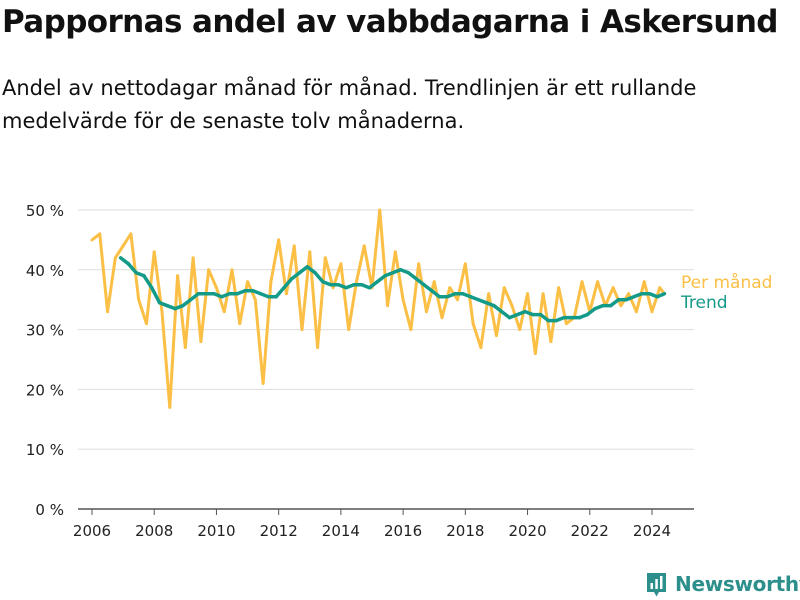 The width and height of the screenshot is (800, 600). Describe the element at coordinates (726, 282) in the screenshot. I see `legend-label-monthly: Per månad` at that location.